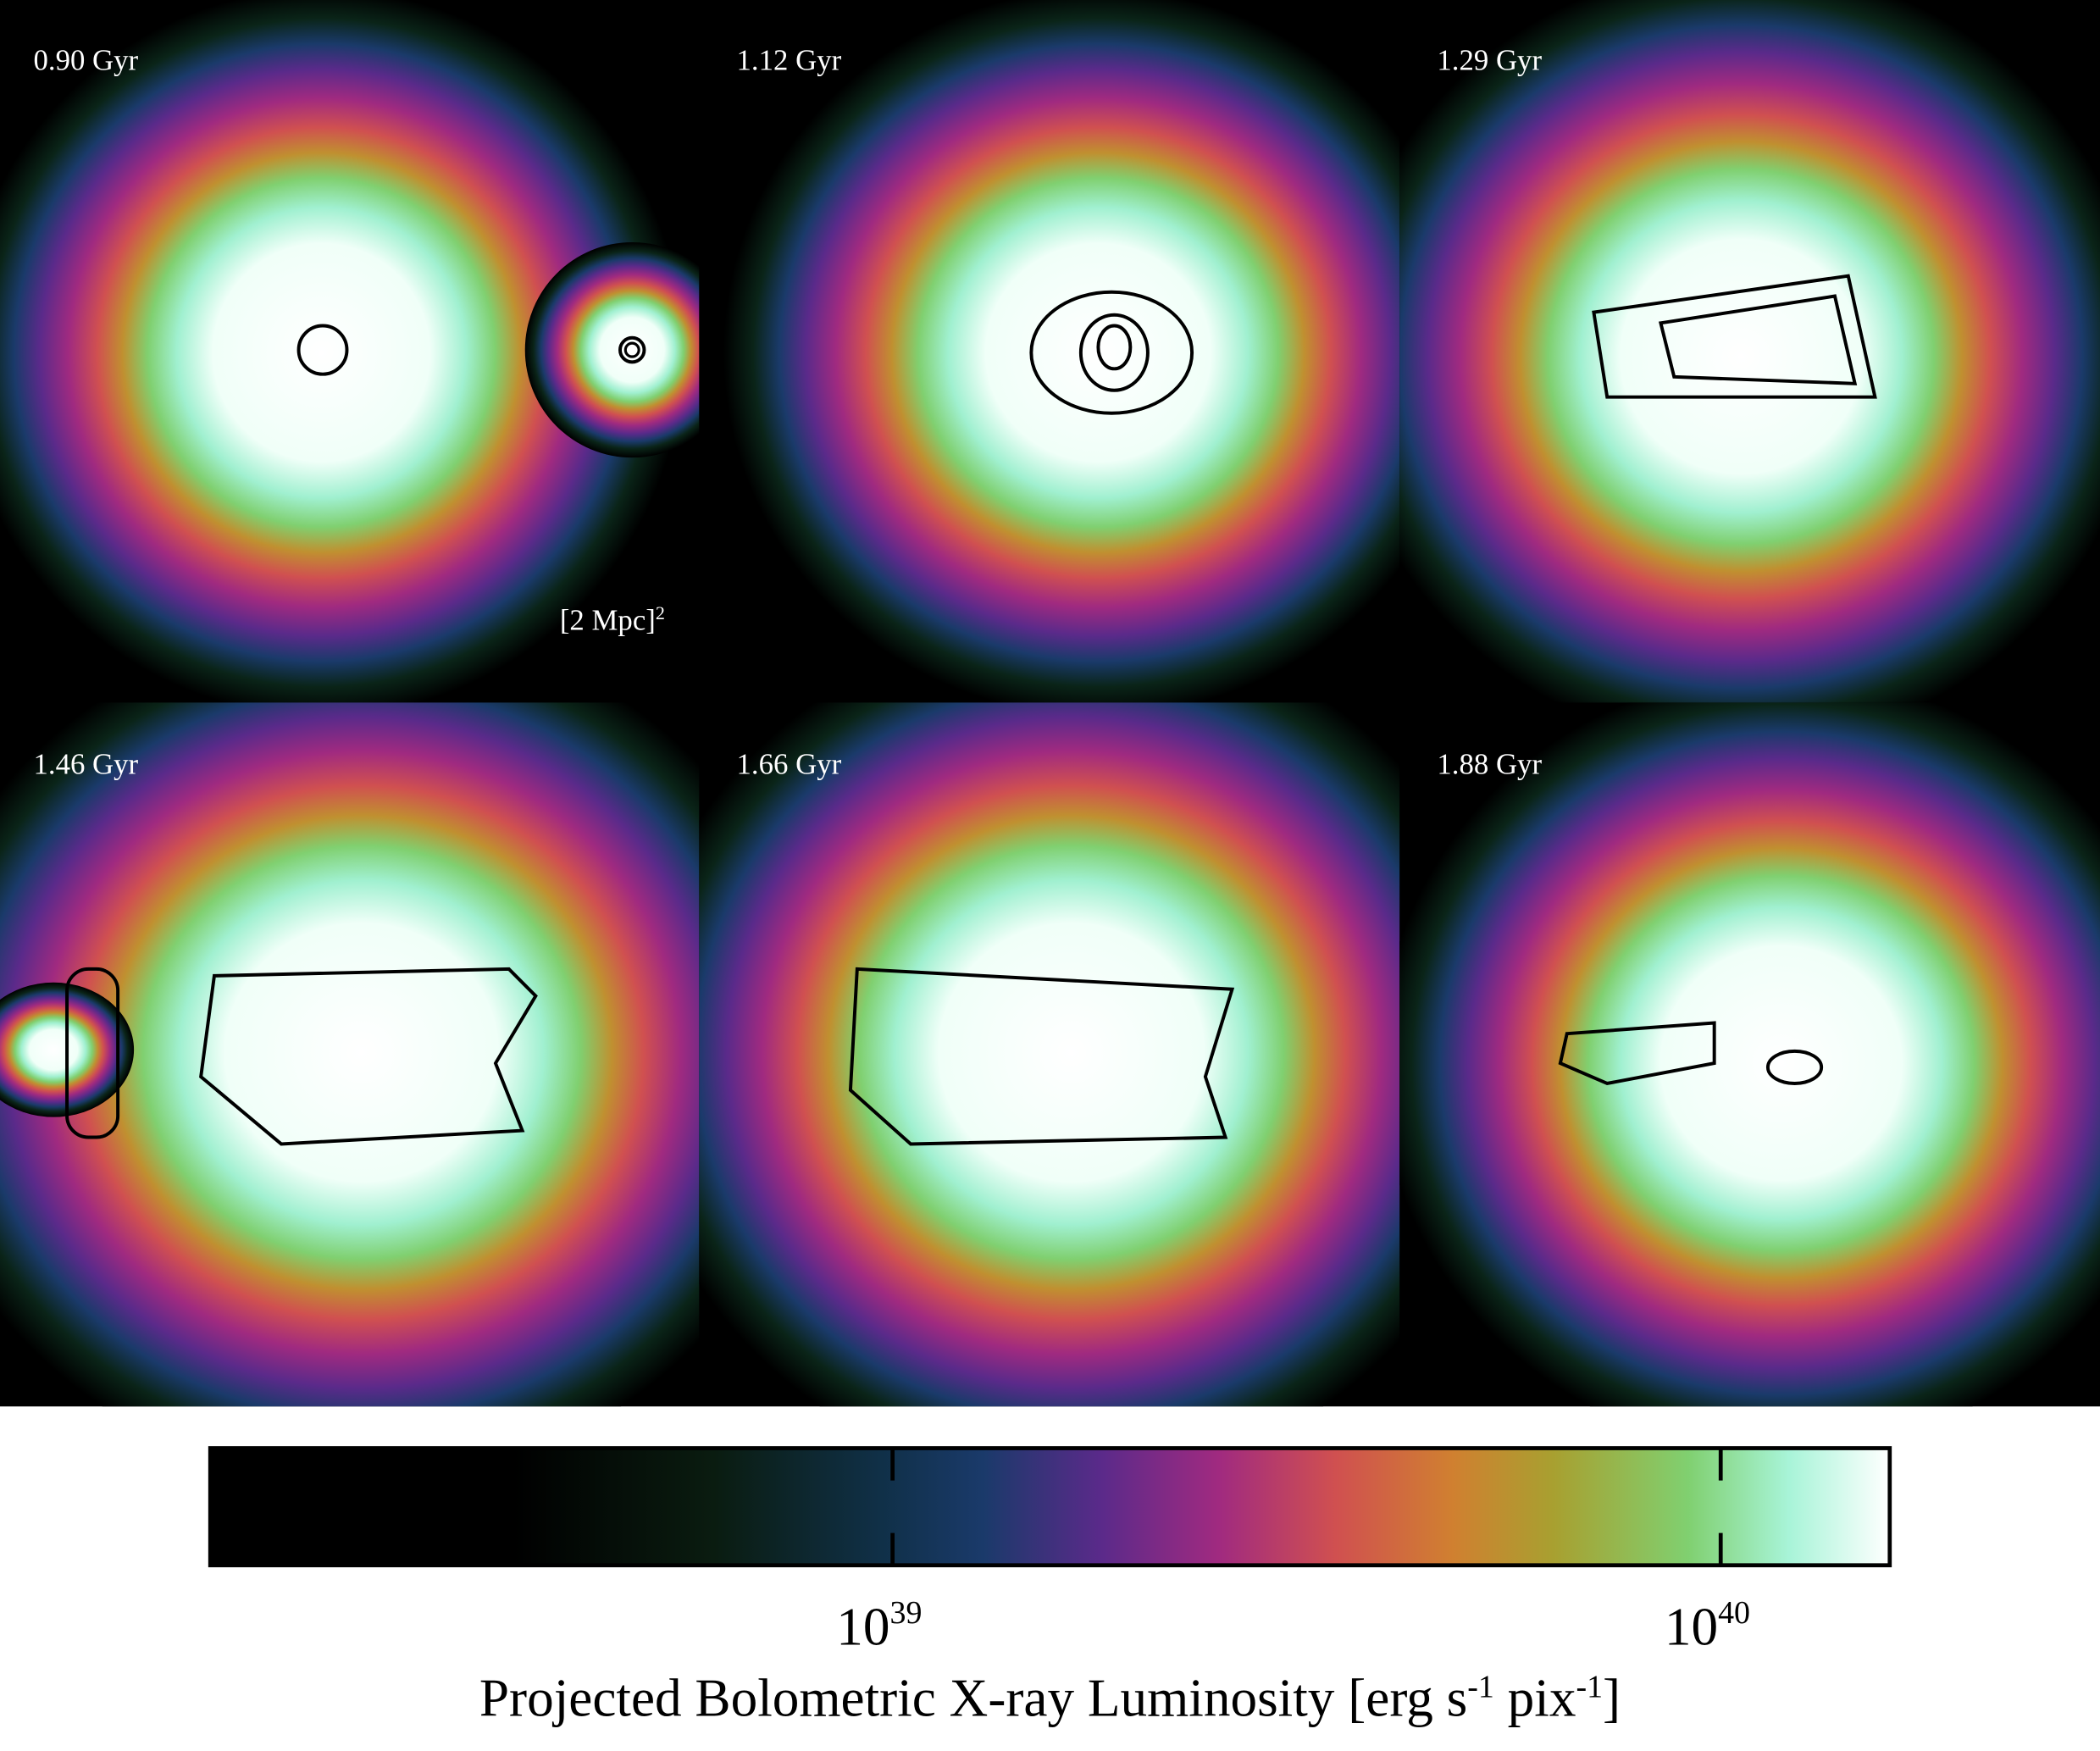 The width and height of the screenshot is (2100, 1751). Describe the element at coordinates (1542, 1699) in the screenshot. I see `label-text: pix` at that location.